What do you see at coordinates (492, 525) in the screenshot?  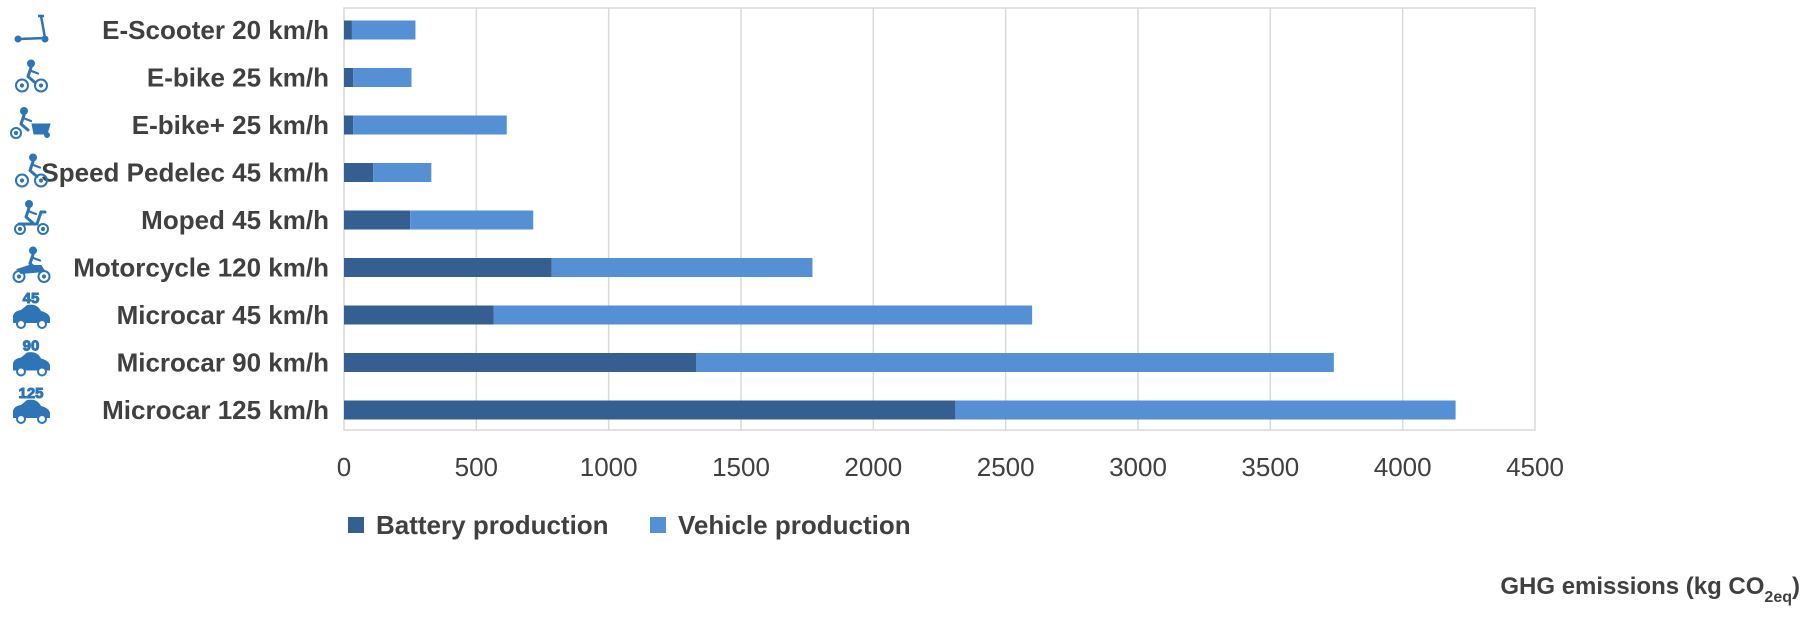 I see `legend-label: Battery production` at bounding box center [492, 525].